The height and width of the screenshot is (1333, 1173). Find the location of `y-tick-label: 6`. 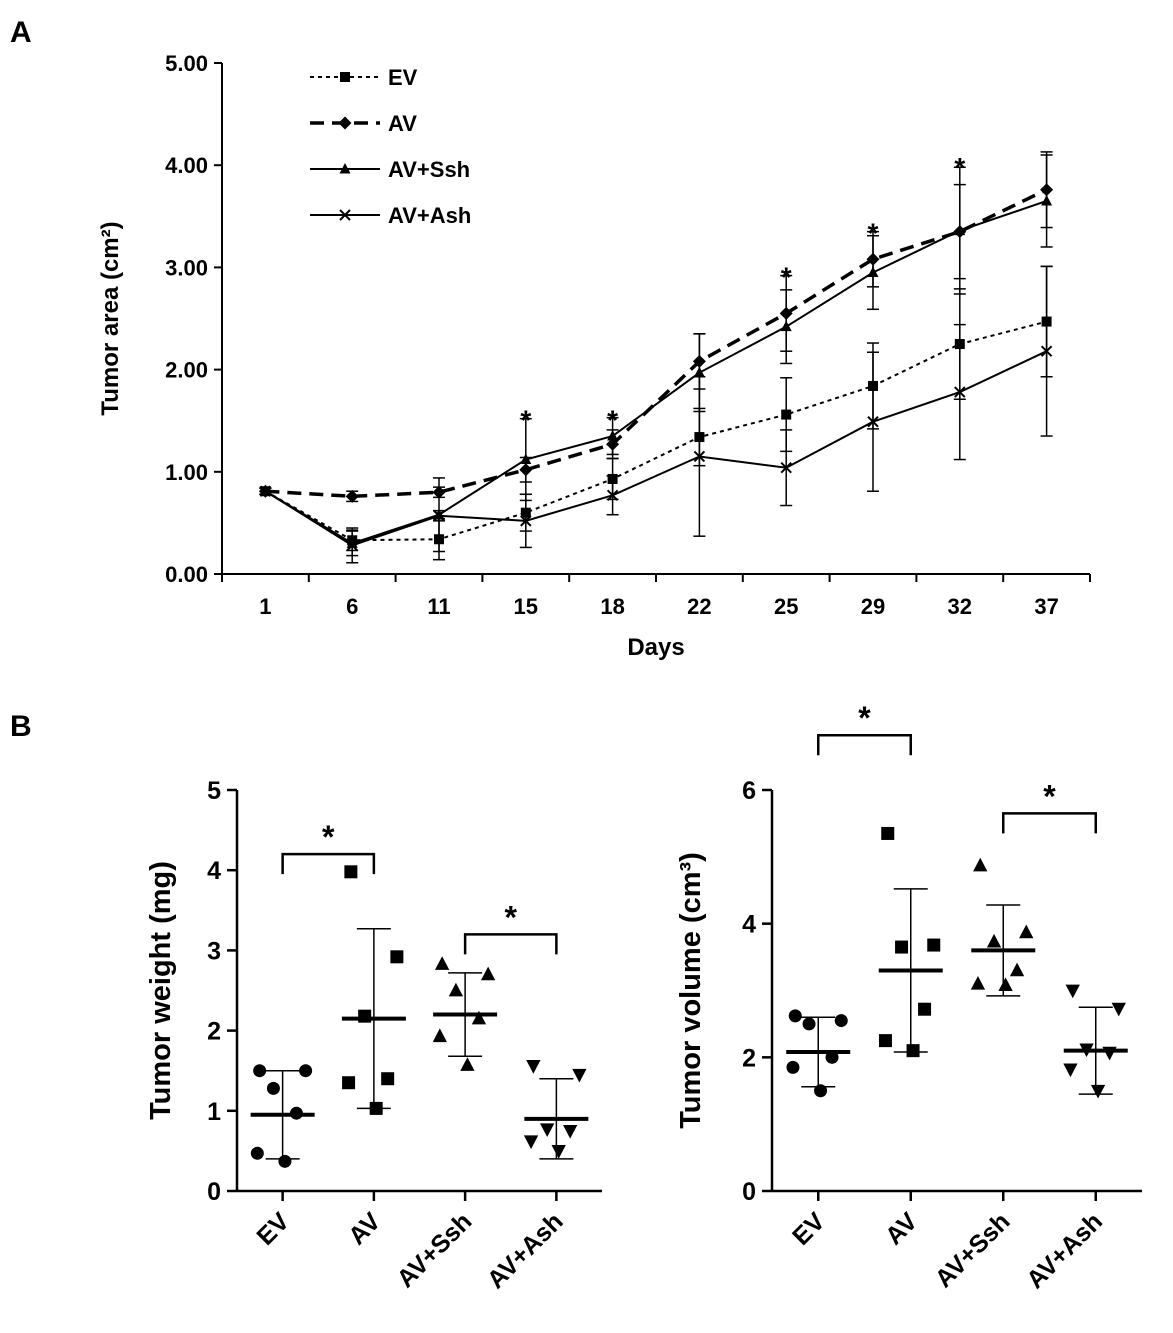

y-tick-label: 6 is located at coordinates (749, 791).